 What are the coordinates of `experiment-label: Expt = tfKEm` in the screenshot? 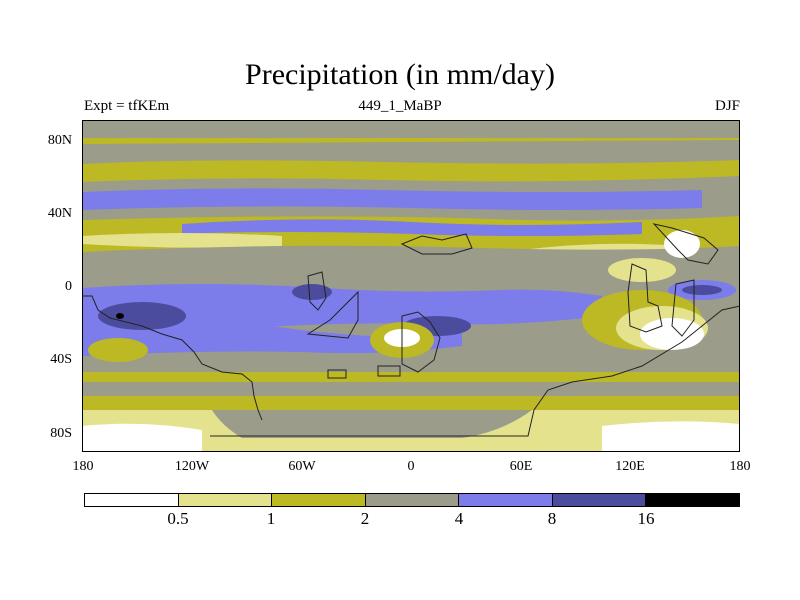 It's located at (127, 106).